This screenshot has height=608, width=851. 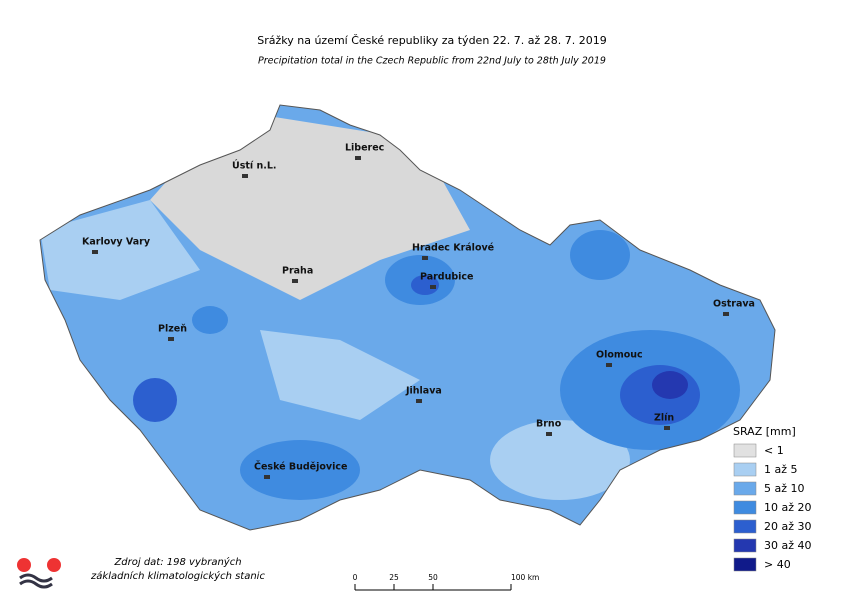 I want to click on city-label: Olomouc, so click(x=619, y=355).